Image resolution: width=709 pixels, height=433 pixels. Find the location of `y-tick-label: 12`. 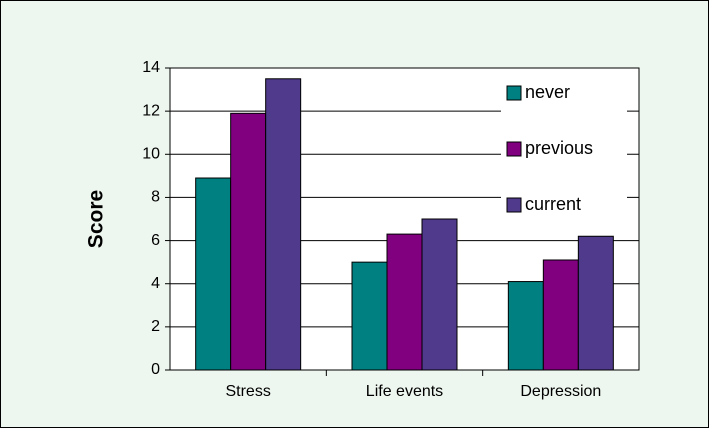

y-tick-label: 12 is located at coordinates (151, 110).